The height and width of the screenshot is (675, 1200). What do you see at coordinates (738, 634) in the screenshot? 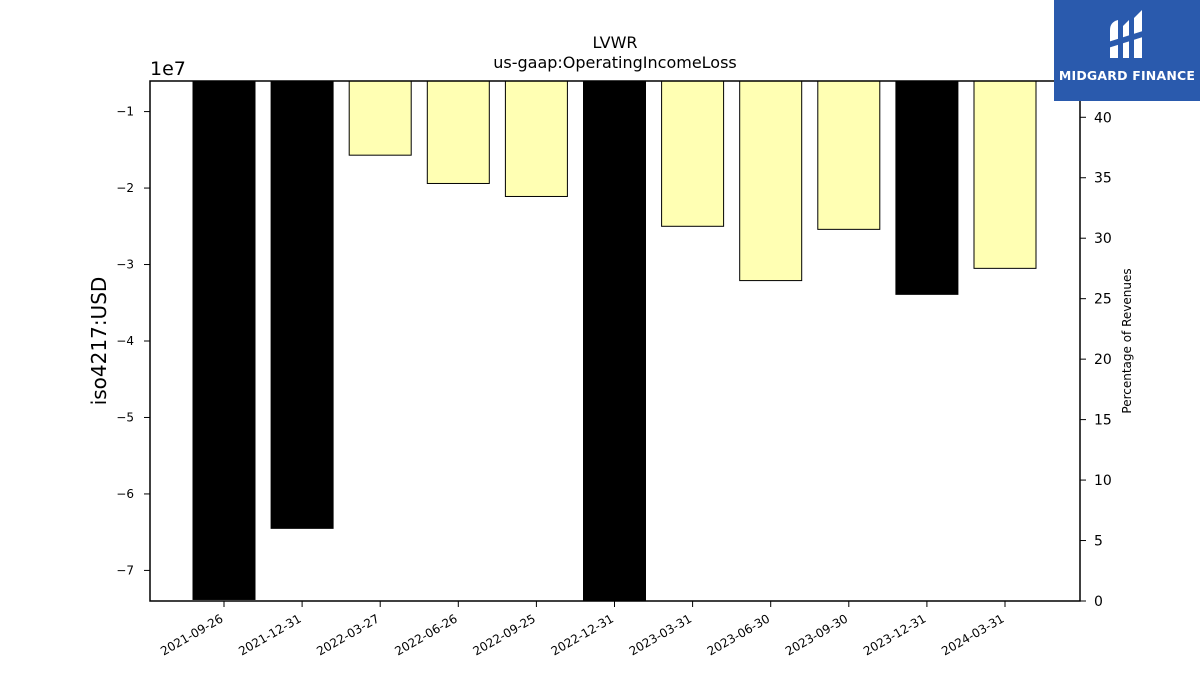
I see `x-tick-label: 2023-06-30` at bounding box center [738, 634].